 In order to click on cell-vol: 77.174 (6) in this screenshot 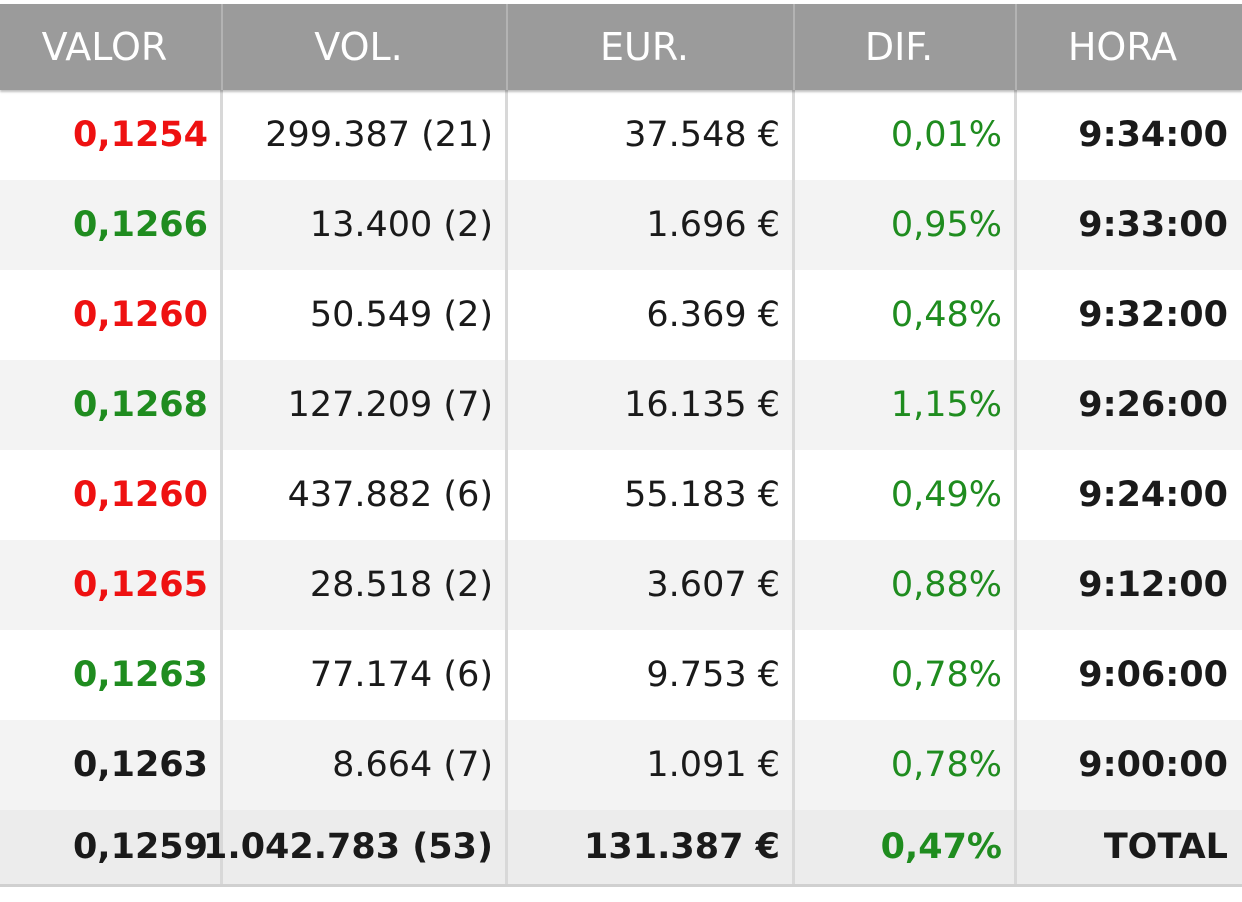, I will do `click(365, 675)`.